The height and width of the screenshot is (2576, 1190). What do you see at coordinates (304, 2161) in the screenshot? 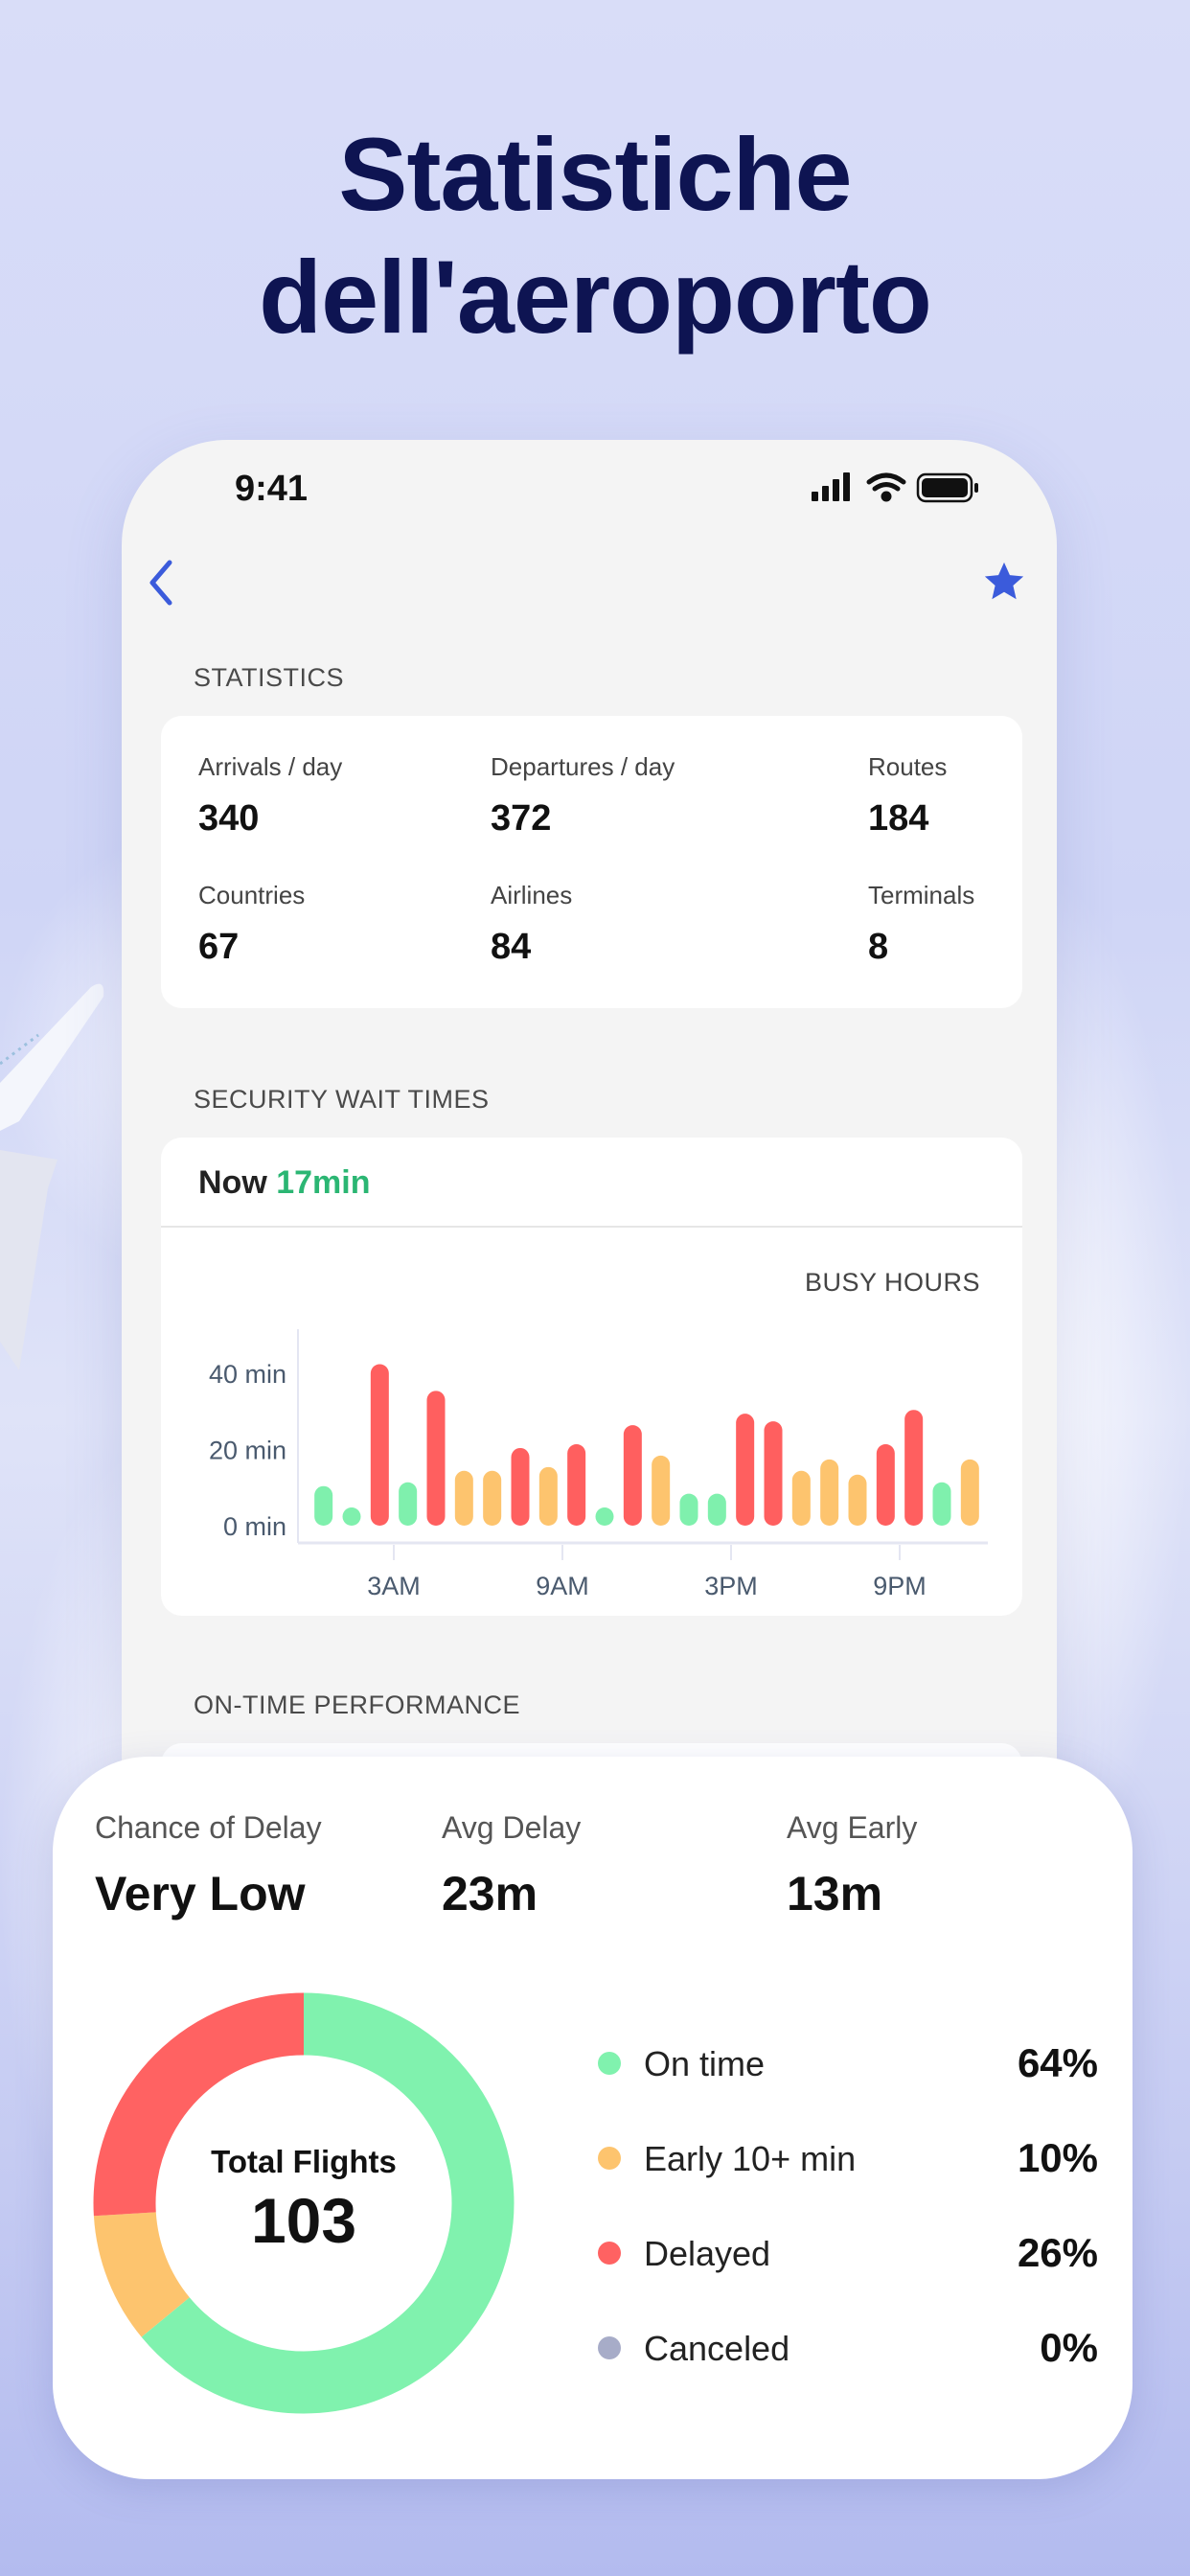
I see `total-flights-label: Total Flights` at bounding box center [304, 2161].